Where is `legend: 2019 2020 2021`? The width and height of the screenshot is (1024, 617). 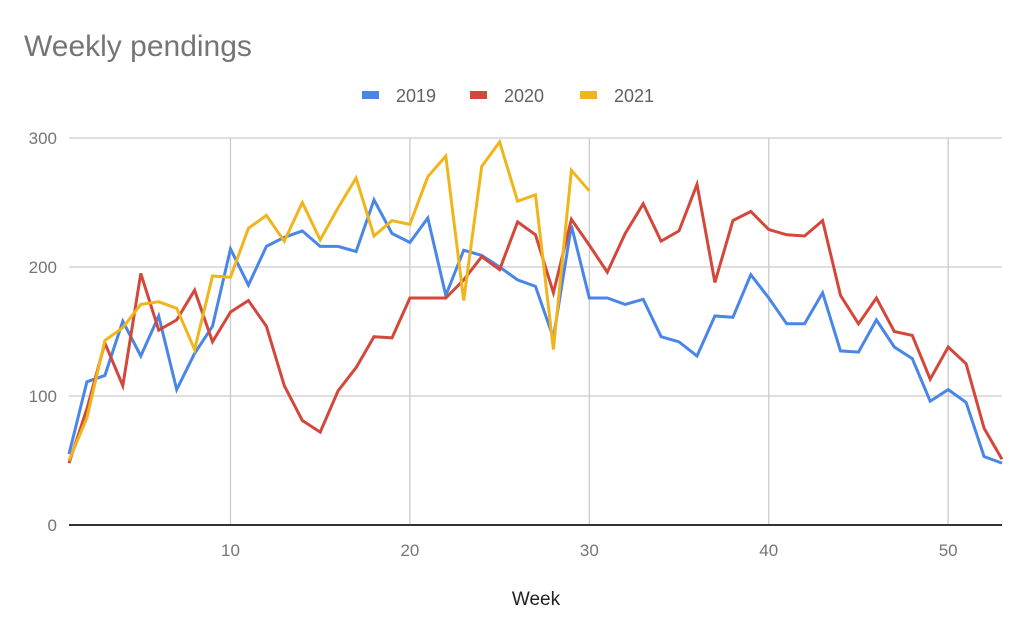 legend: 2019 2020 2021 is located at coordinates (508, 96).